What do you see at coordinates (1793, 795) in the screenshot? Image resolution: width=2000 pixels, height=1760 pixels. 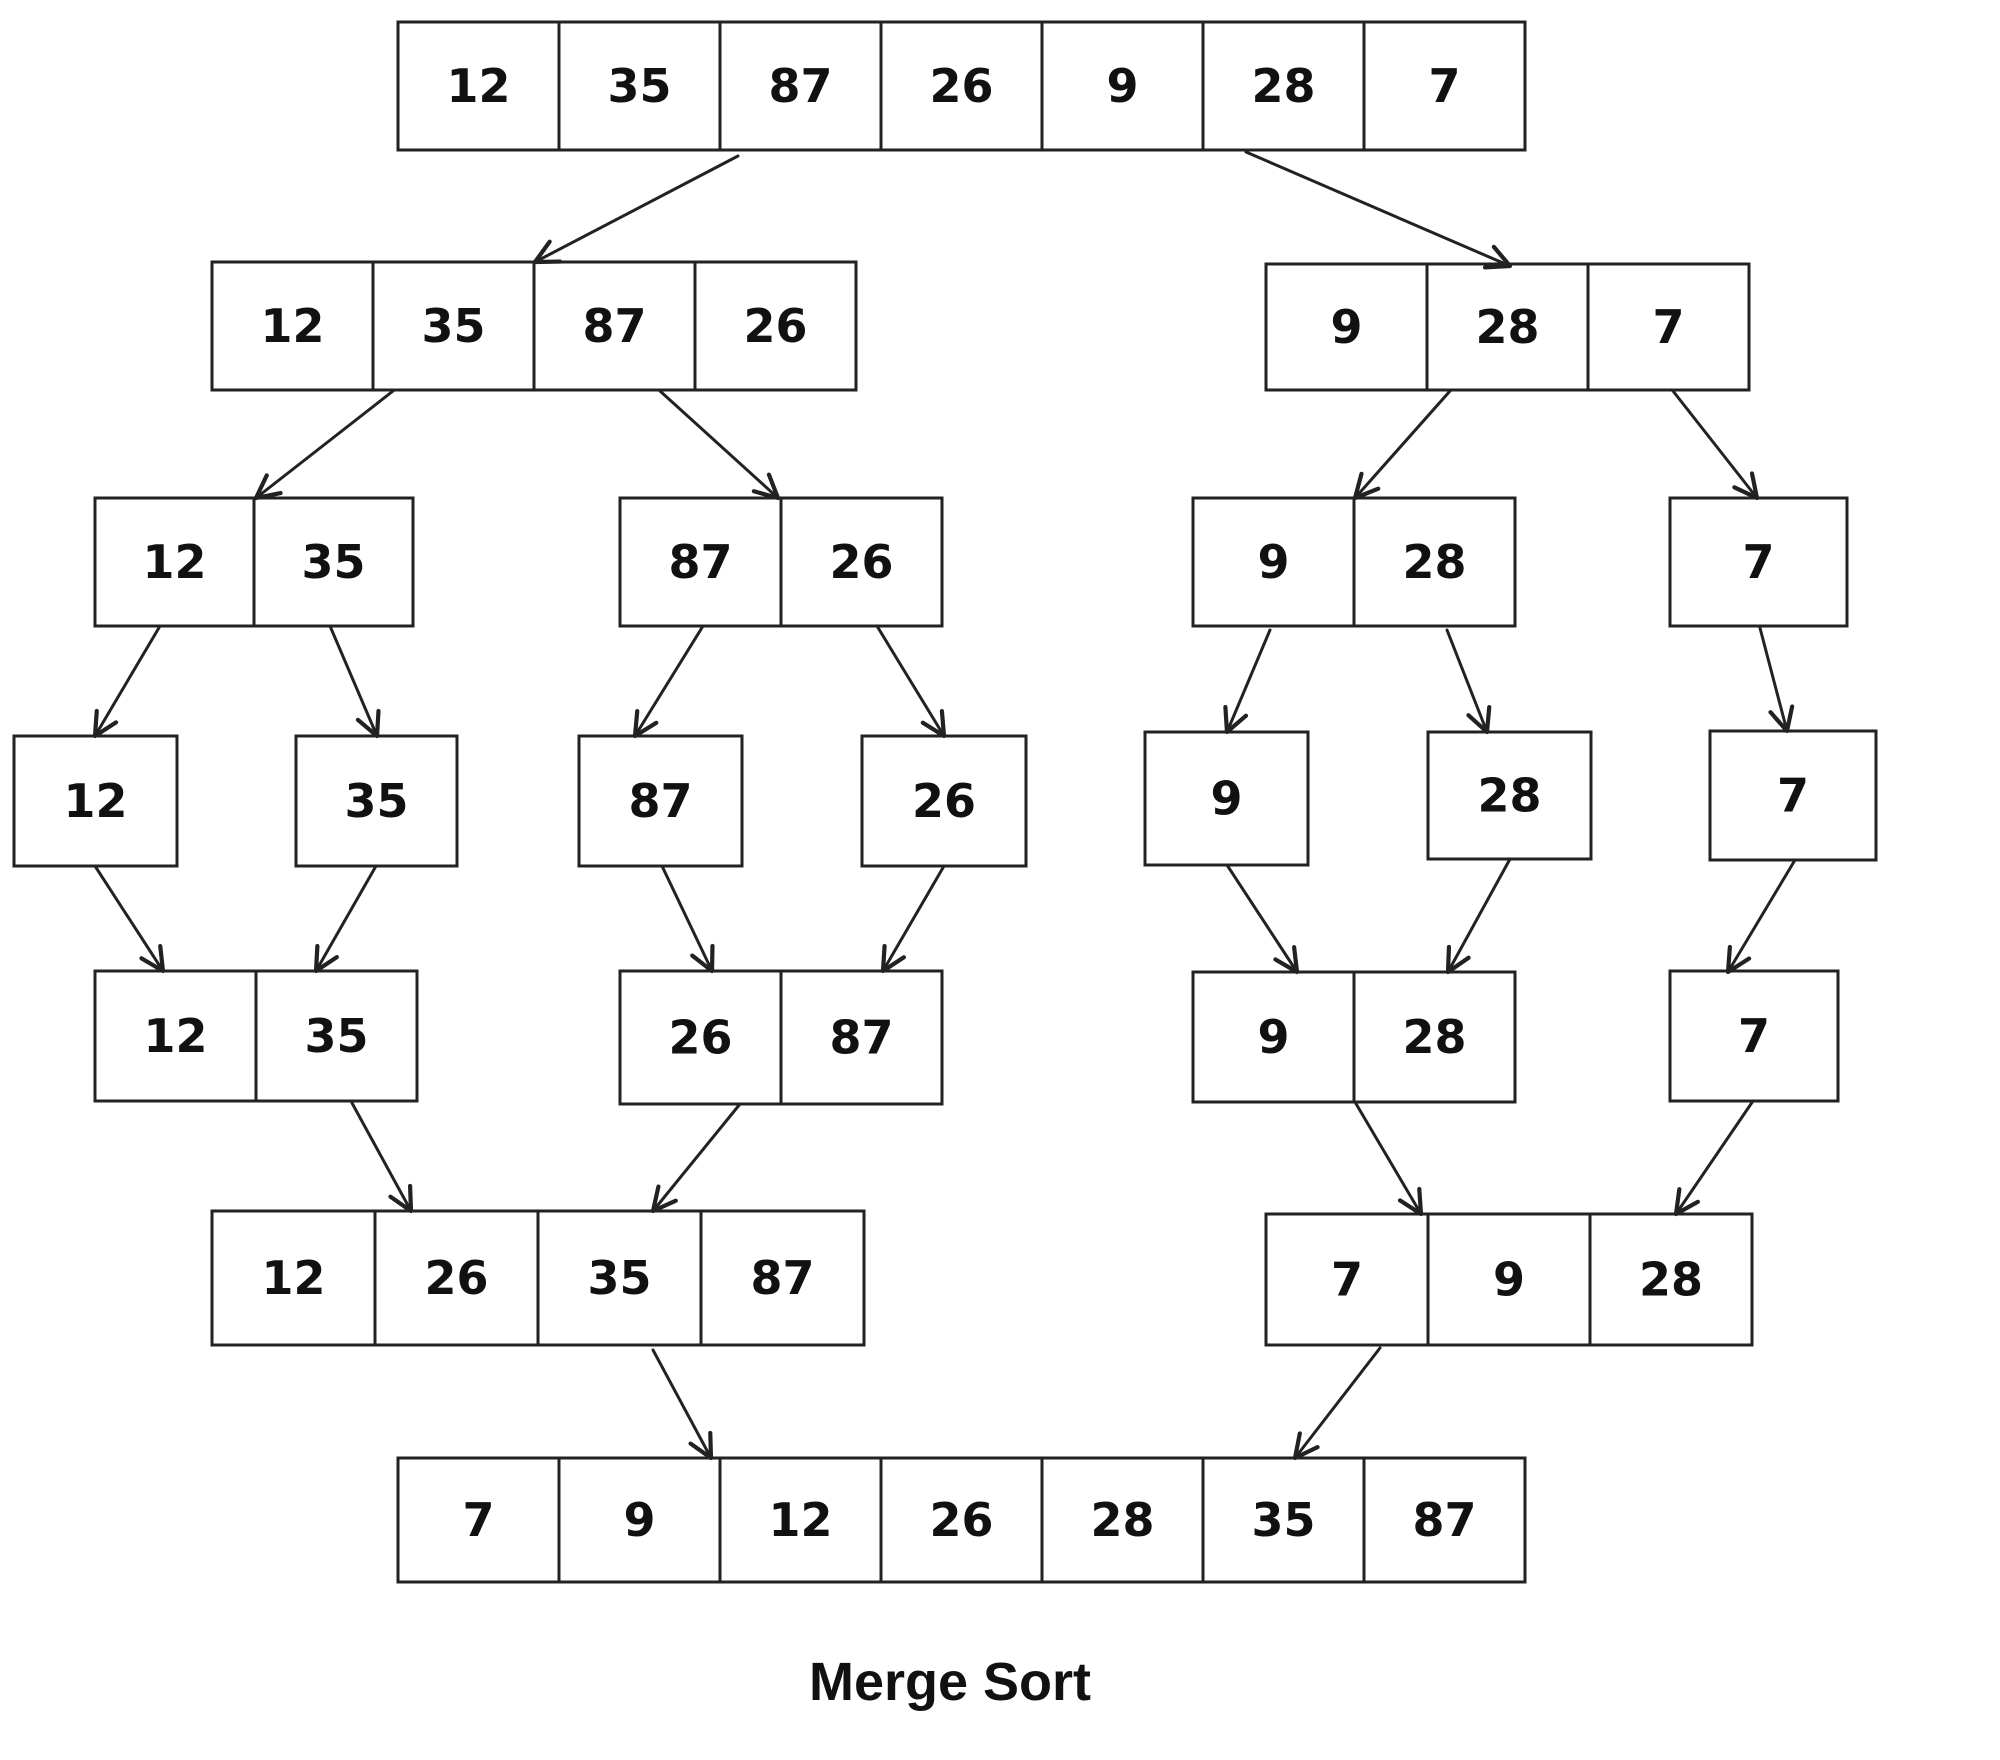 I see `array-s7: 7` at bounding box center [1793, 795].